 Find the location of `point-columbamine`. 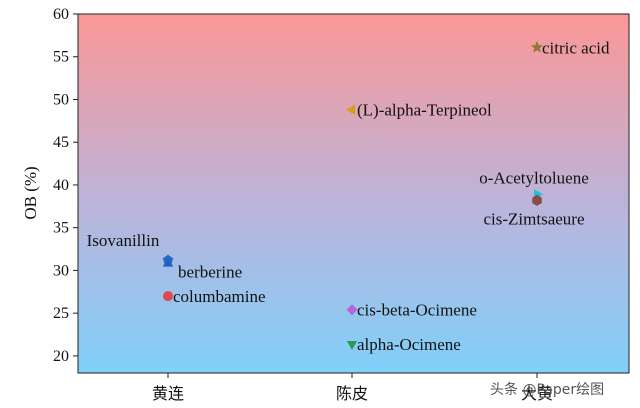

point-columbamine is located at coordinates (168, 296).